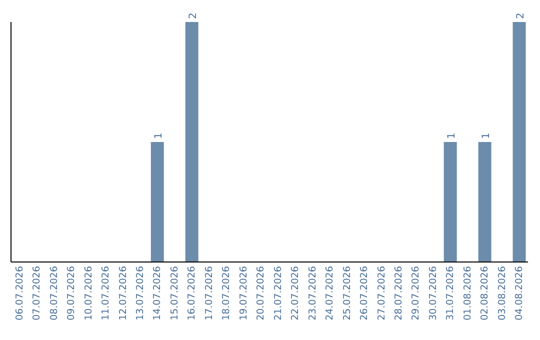 Image resolution: width=540 pixels, height=340 pixels. I want to click on x-tick-label: 15.07.2026, so click(174, 293).